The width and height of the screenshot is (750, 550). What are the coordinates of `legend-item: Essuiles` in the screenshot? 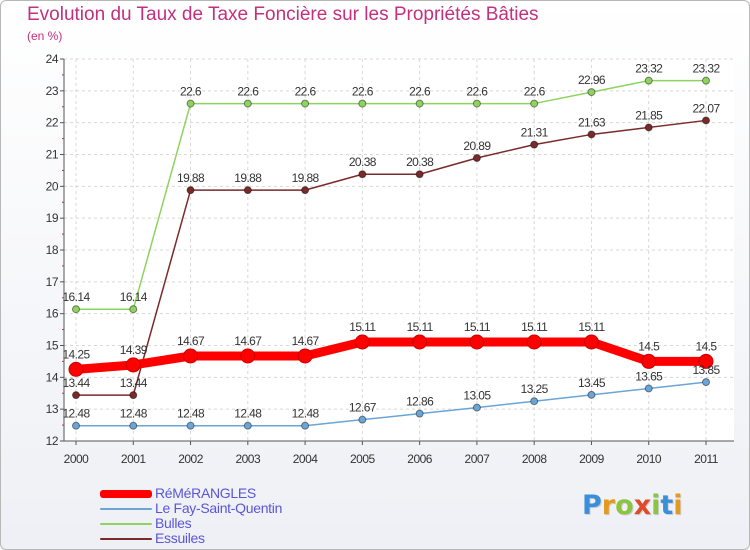 It's located at (191, 538).